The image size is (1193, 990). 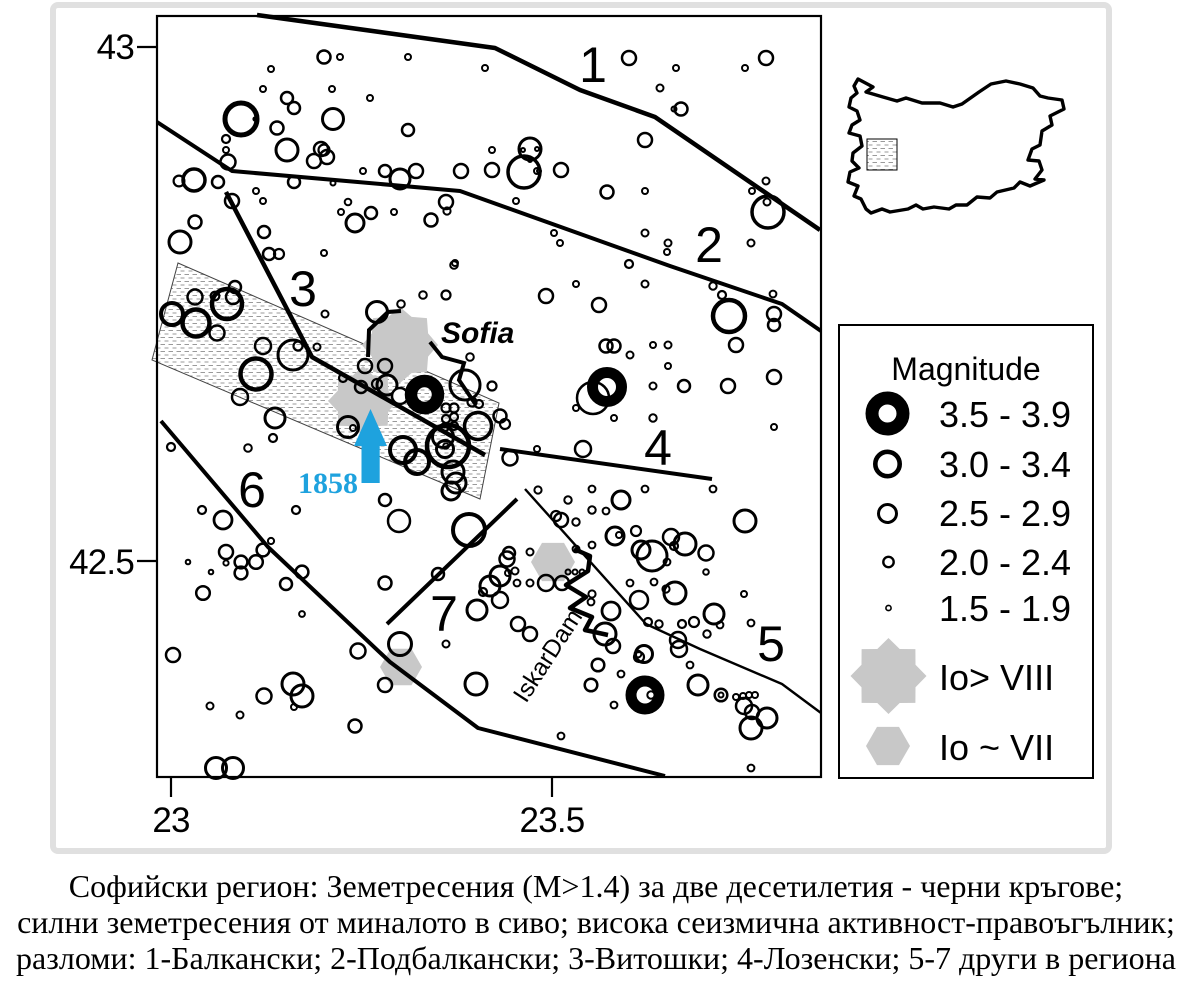 What do you see at coordinates (1005, 464) in the screenshot?
I see `svg-text: 3.0 - 3.4` at bounding box center [1005, 464].